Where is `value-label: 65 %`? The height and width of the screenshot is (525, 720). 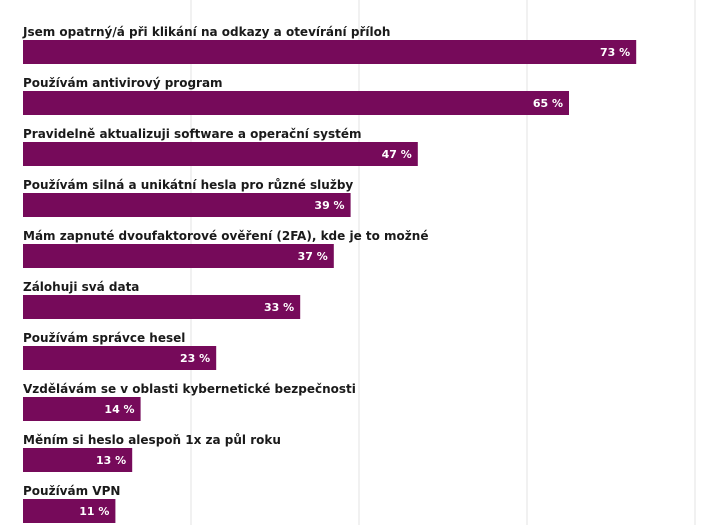 value-label: 65 % is located at coordinates (548, 103).